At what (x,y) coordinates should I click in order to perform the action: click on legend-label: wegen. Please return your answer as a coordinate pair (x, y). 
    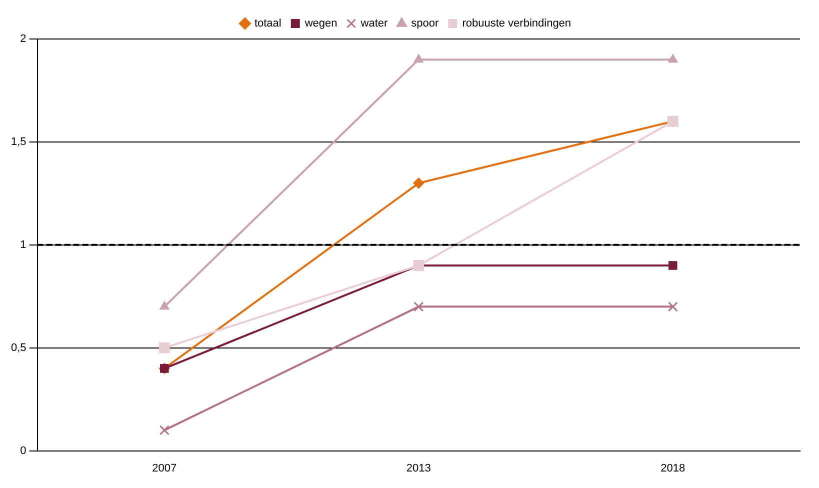
    Looking at the image, I should click on (321, 24).